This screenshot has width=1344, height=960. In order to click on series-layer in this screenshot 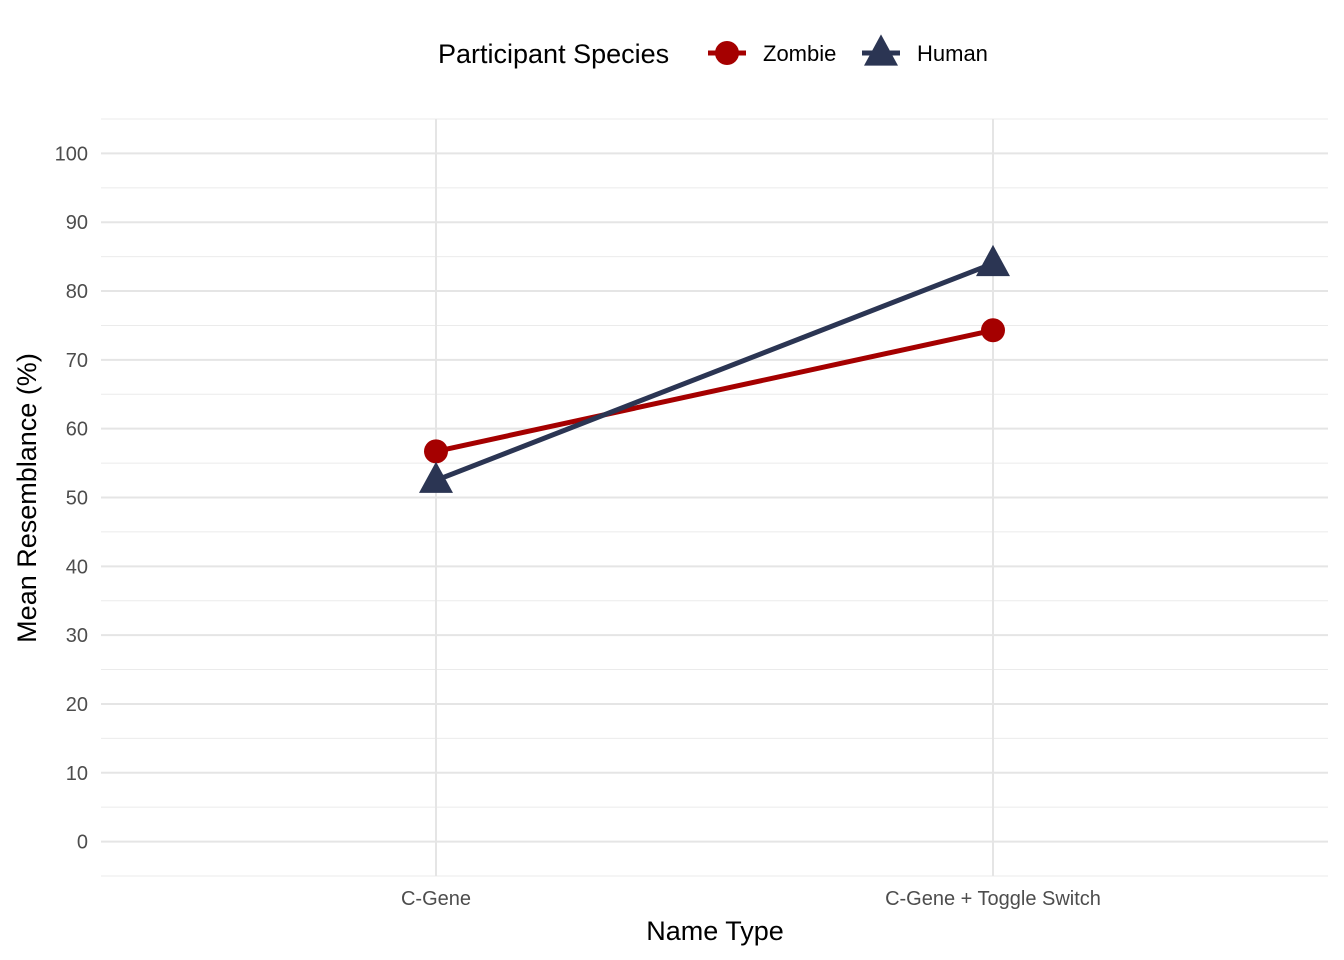, I will do `click(714, 368)`.